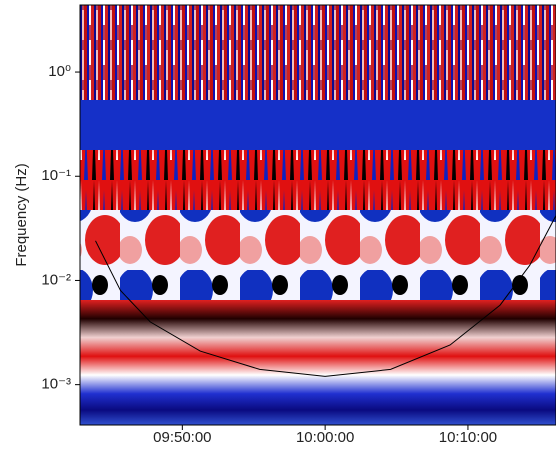 Image resolution: width=556 pixels, height=450 pixels. Describe the element at coordinates (56, 384) in the screenshot. I see `y-tick-label: 10⁻³` at that location.